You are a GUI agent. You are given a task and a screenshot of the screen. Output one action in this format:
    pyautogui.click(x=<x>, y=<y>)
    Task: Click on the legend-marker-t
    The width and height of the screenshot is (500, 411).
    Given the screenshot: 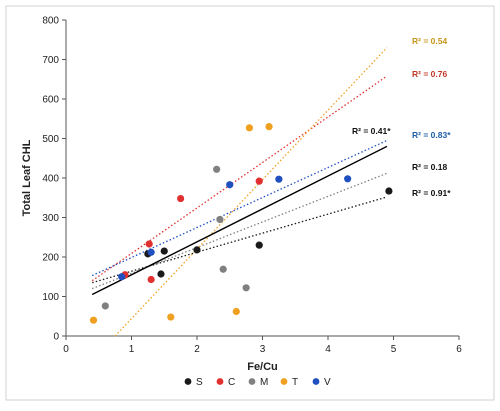 What is the action you would take?
    pyautogui.click(x=284, y=381)
    